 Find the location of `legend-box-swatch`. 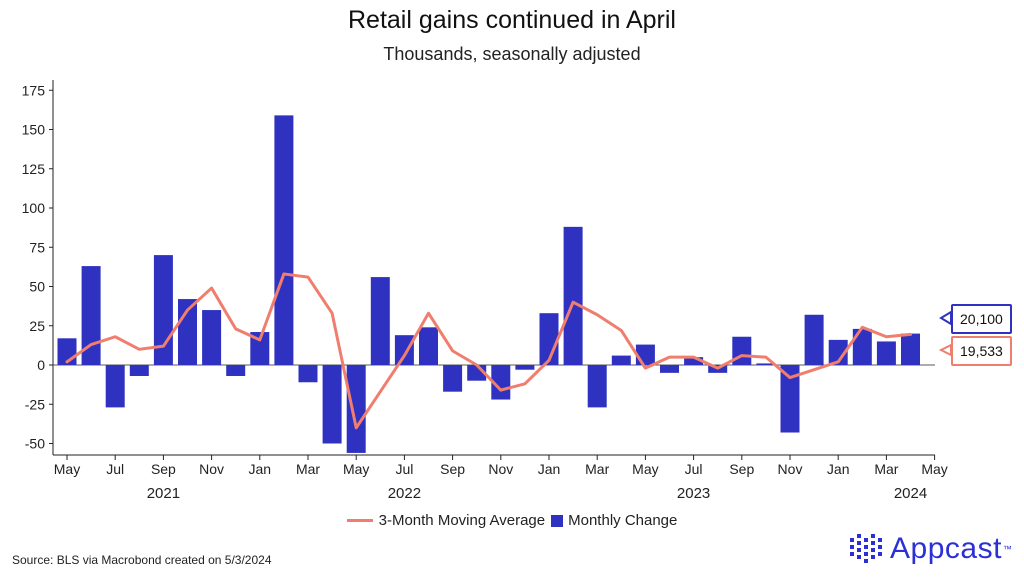

legend-box-swatch is located at coordinates (557, 520).